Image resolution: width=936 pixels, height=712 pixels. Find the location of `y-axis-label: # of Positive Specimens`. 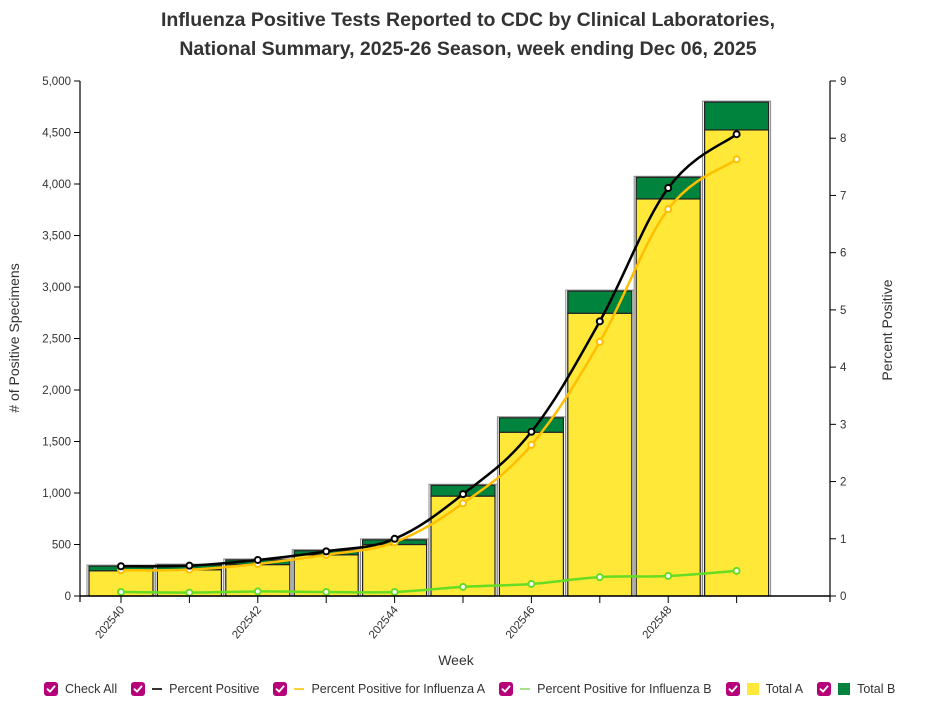

y-axis-label: # of Positive Specimens is located at coordinates (14, 337).